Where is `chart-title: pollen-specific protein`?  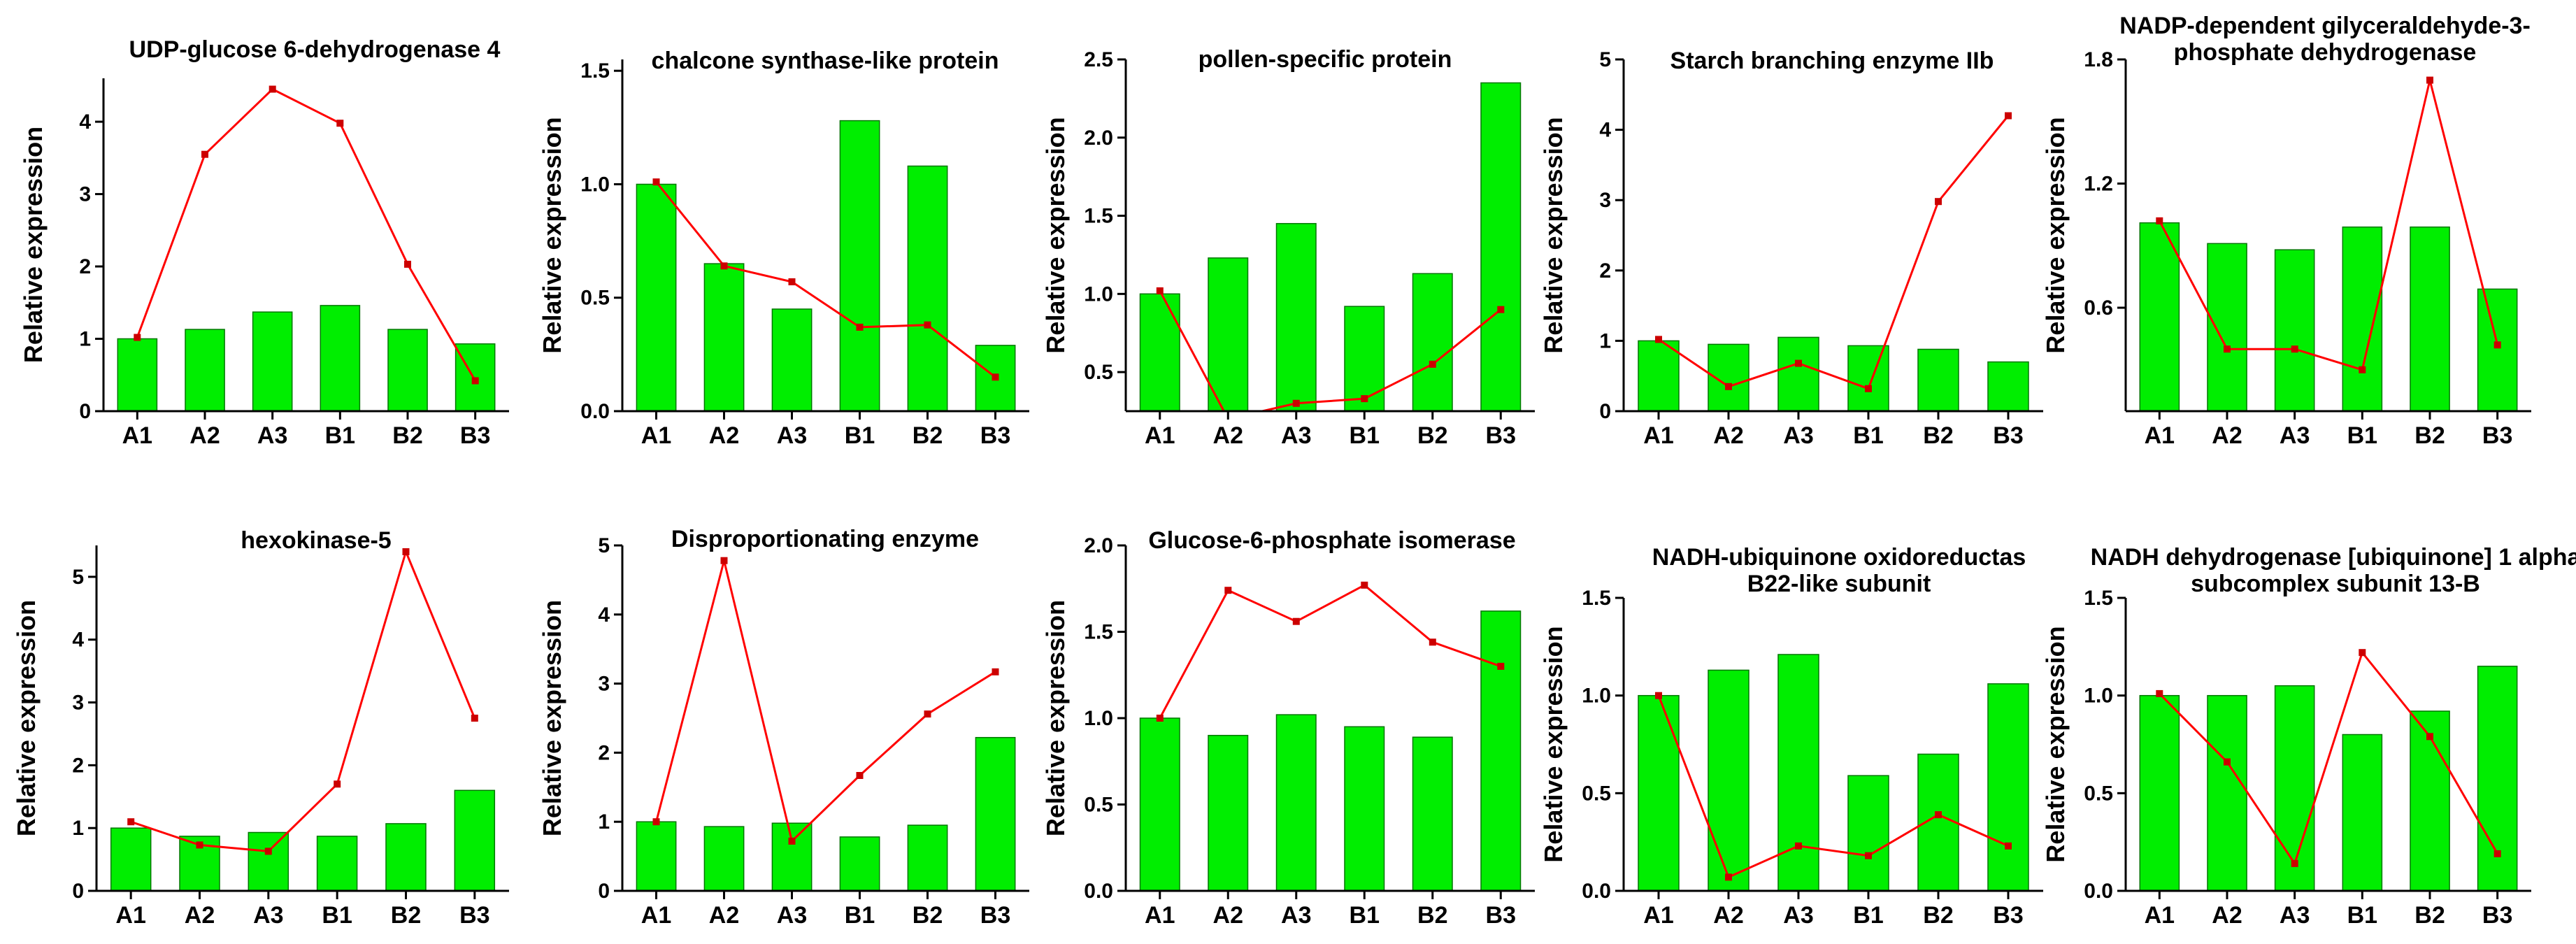
chart-title: pollen-specific protein is located at coordinates (1325, 59).